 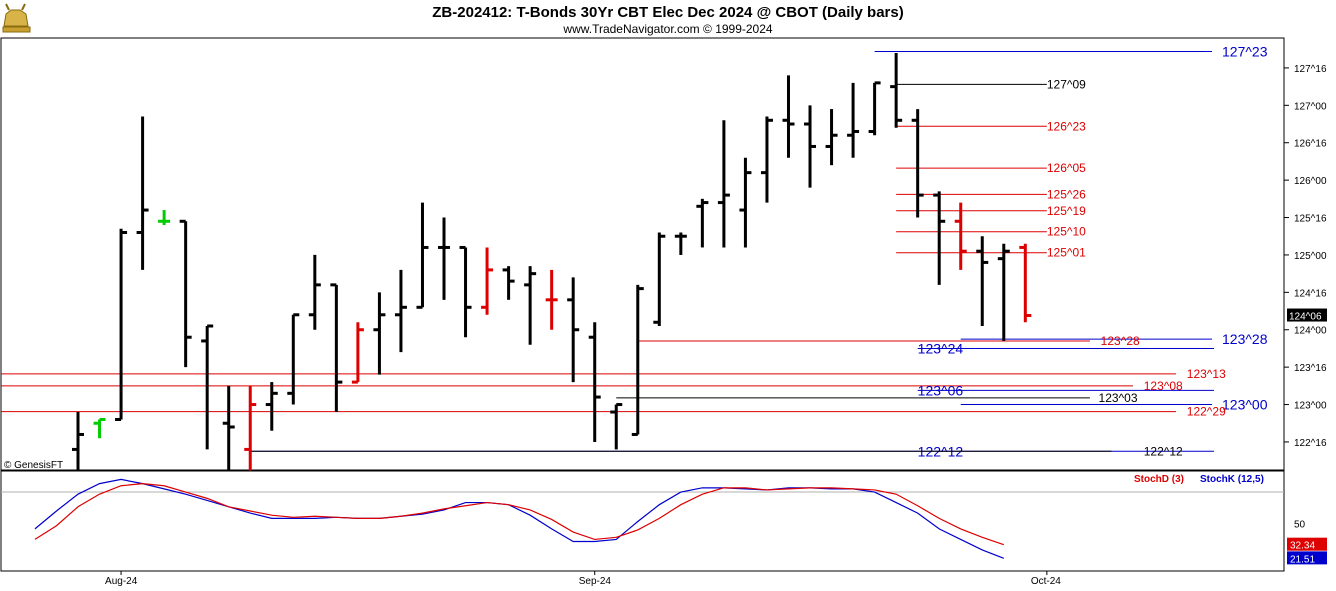 I want to click on level-label: 123^24, so click(x=941, y=348).